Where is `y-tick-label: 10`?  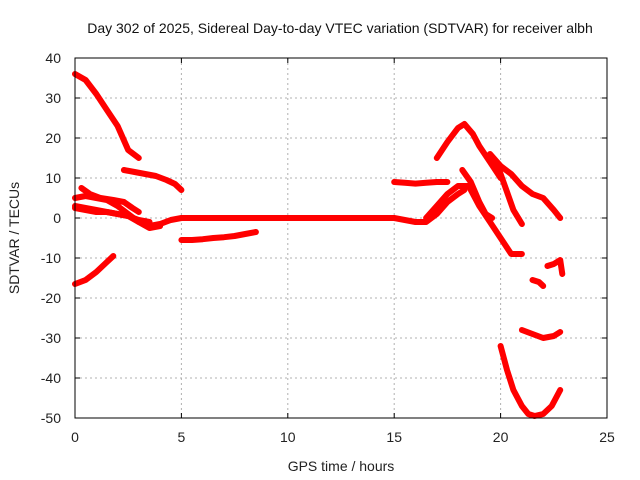
y-tick-label: 10 is located at coordinates (53, 178).